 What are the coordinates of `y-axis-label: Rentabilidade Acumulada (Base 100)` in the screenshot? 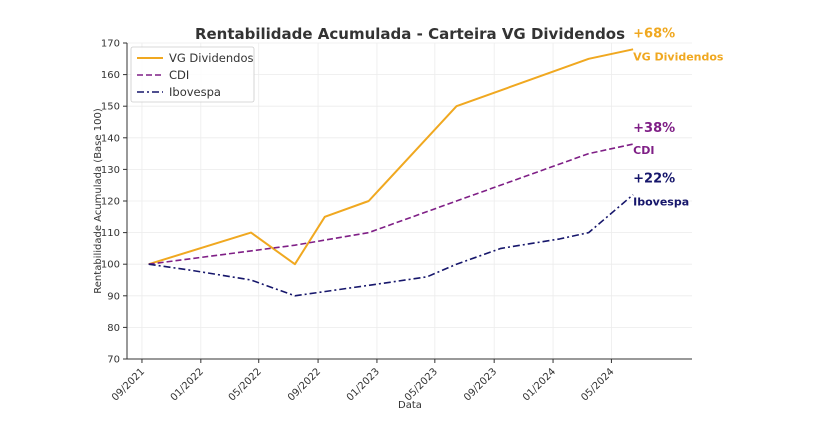 It's located at (98, 201).